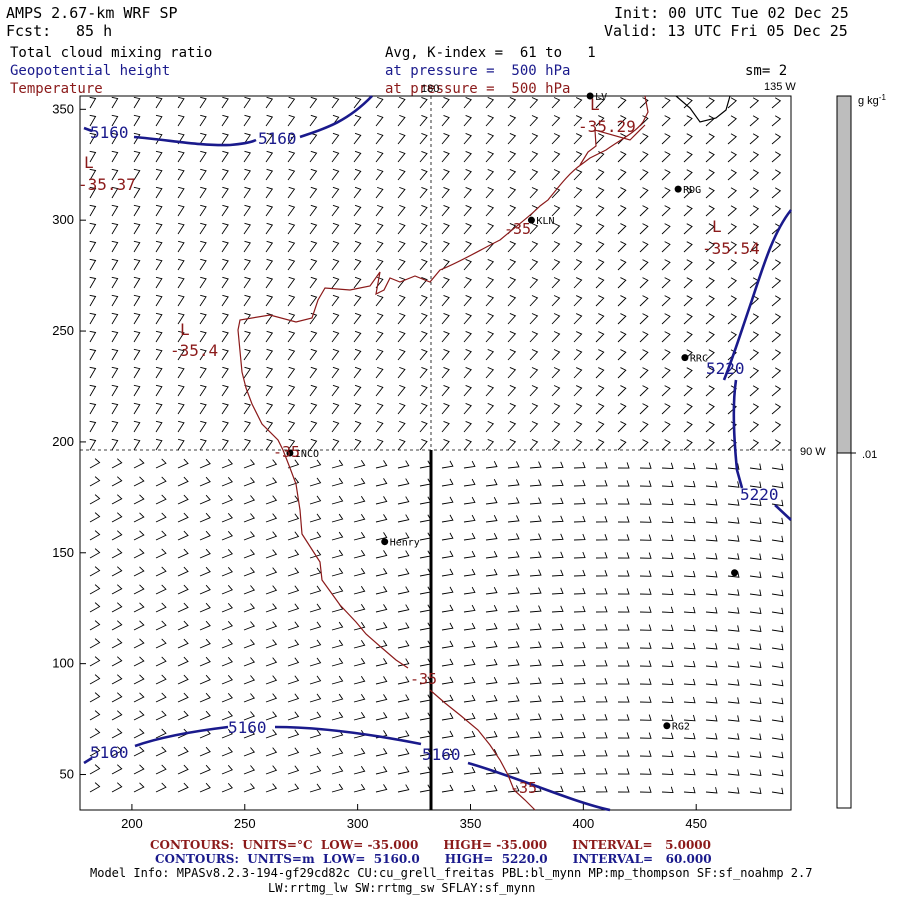 The image size is (900, 900). What do you see at coordinates (687, 190) in the screenshot?
I see `station: RDG` at bounding box center [687, 190].